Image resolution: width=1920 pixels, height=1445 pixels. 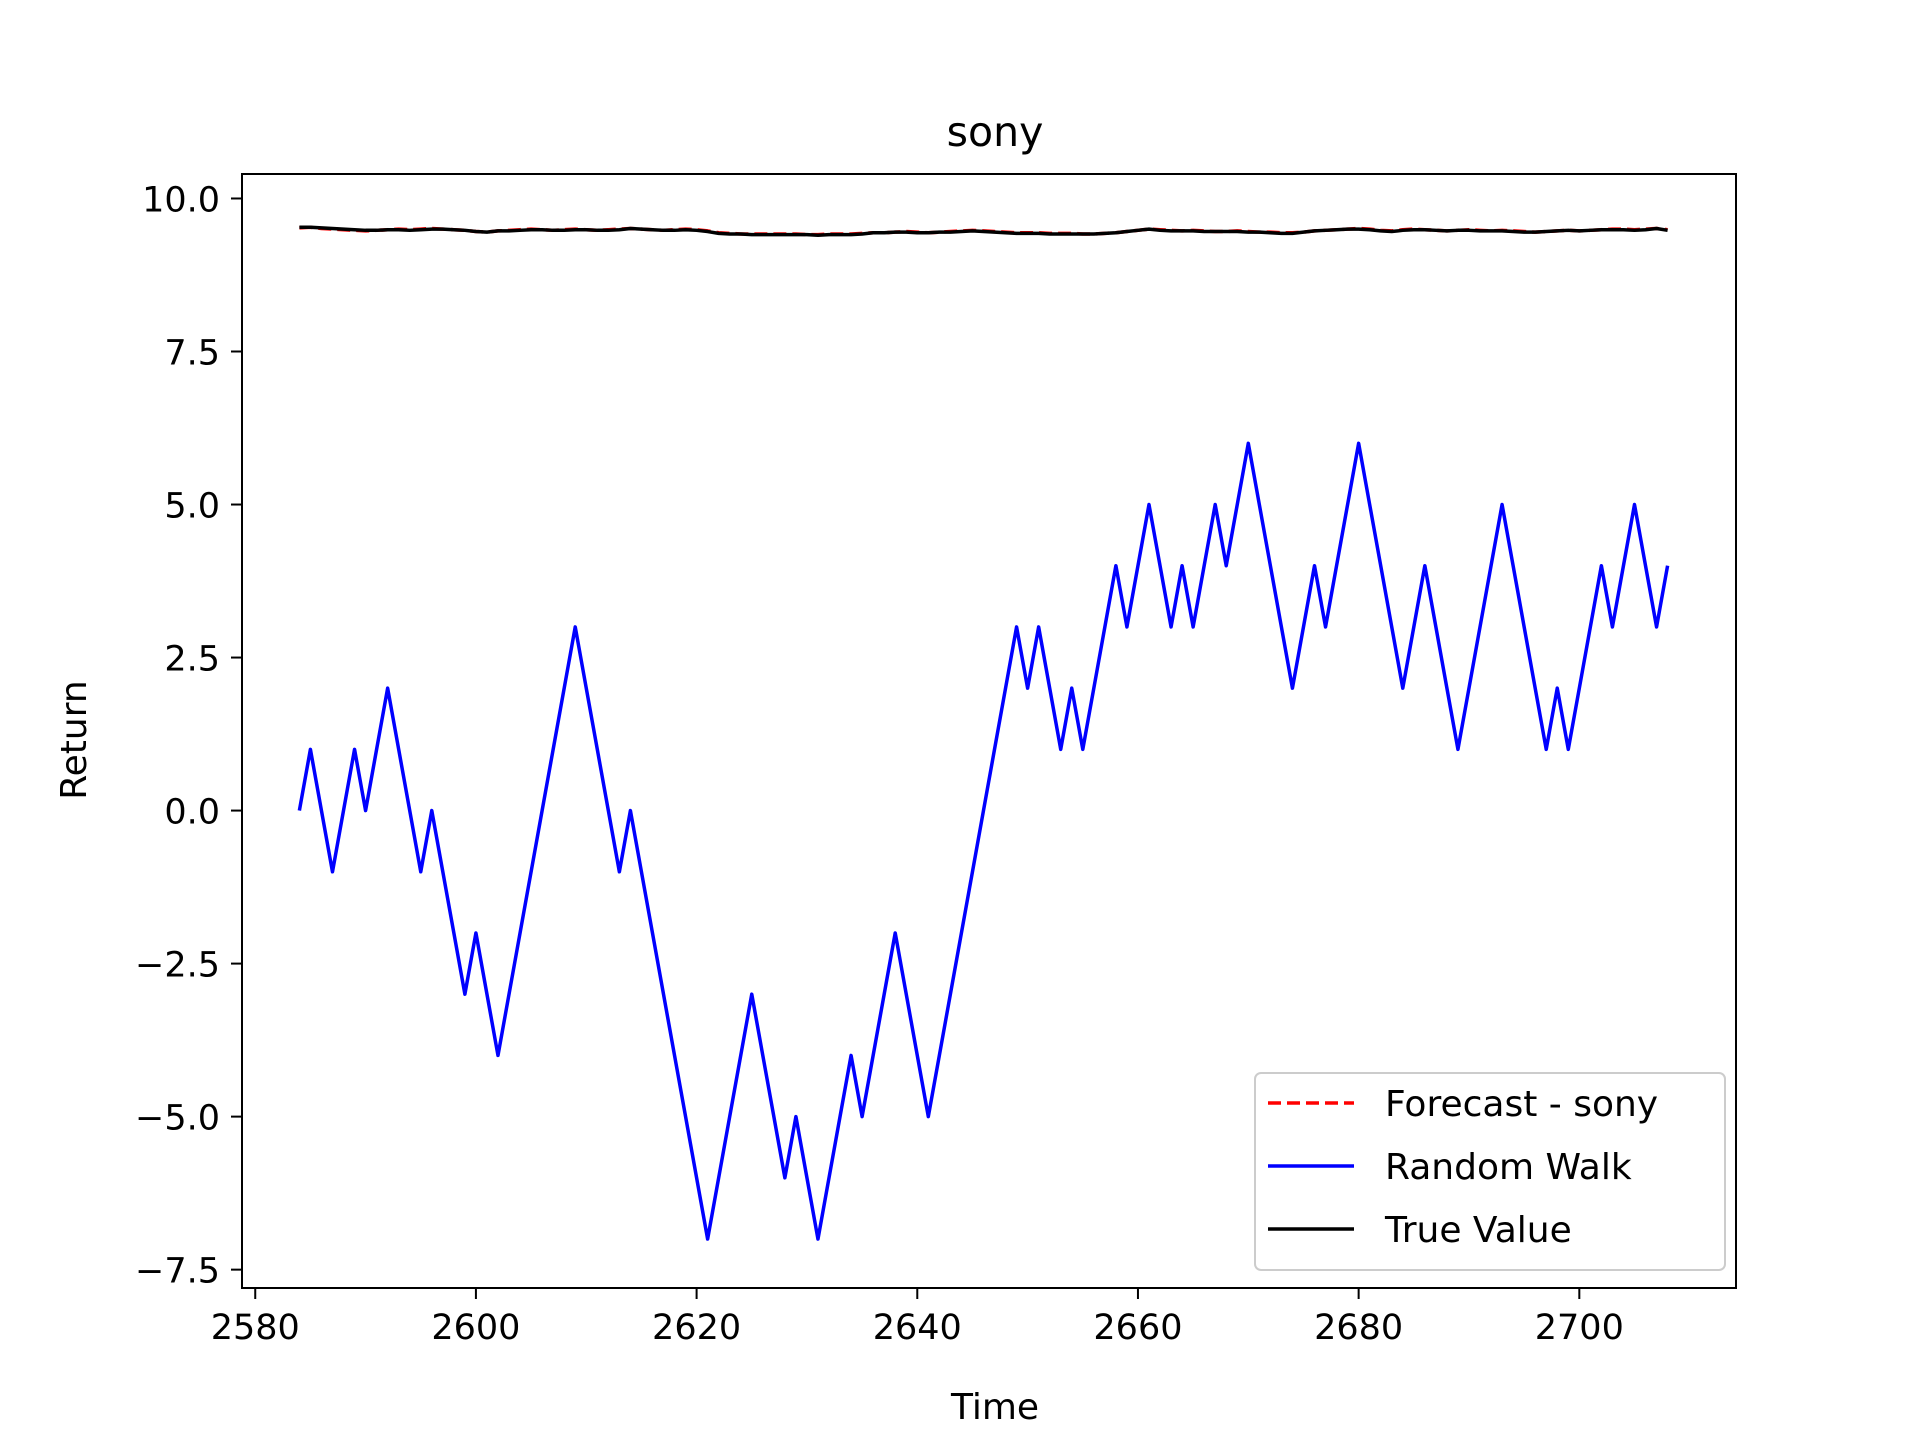 What do you see at coordinates (1579, 1328) in the screenshot?
I see `x-tick-label: 2700` at bounding box center [1579, 1328].